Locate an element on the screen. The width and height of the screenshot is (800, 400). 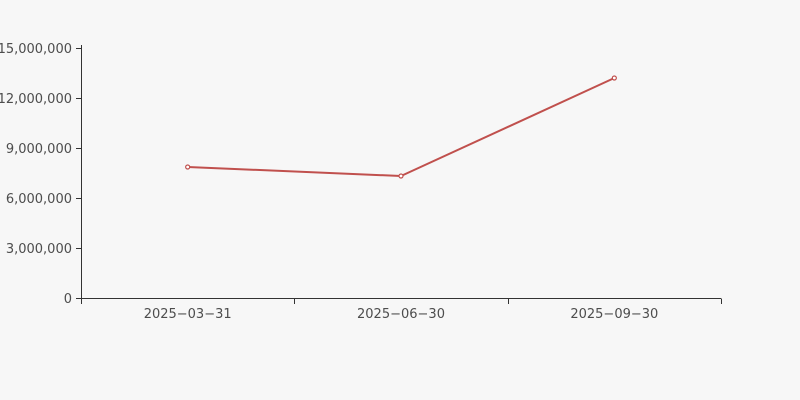
x-axis-tick-label: 2025−06−30 is located at coordinates (401, 314).